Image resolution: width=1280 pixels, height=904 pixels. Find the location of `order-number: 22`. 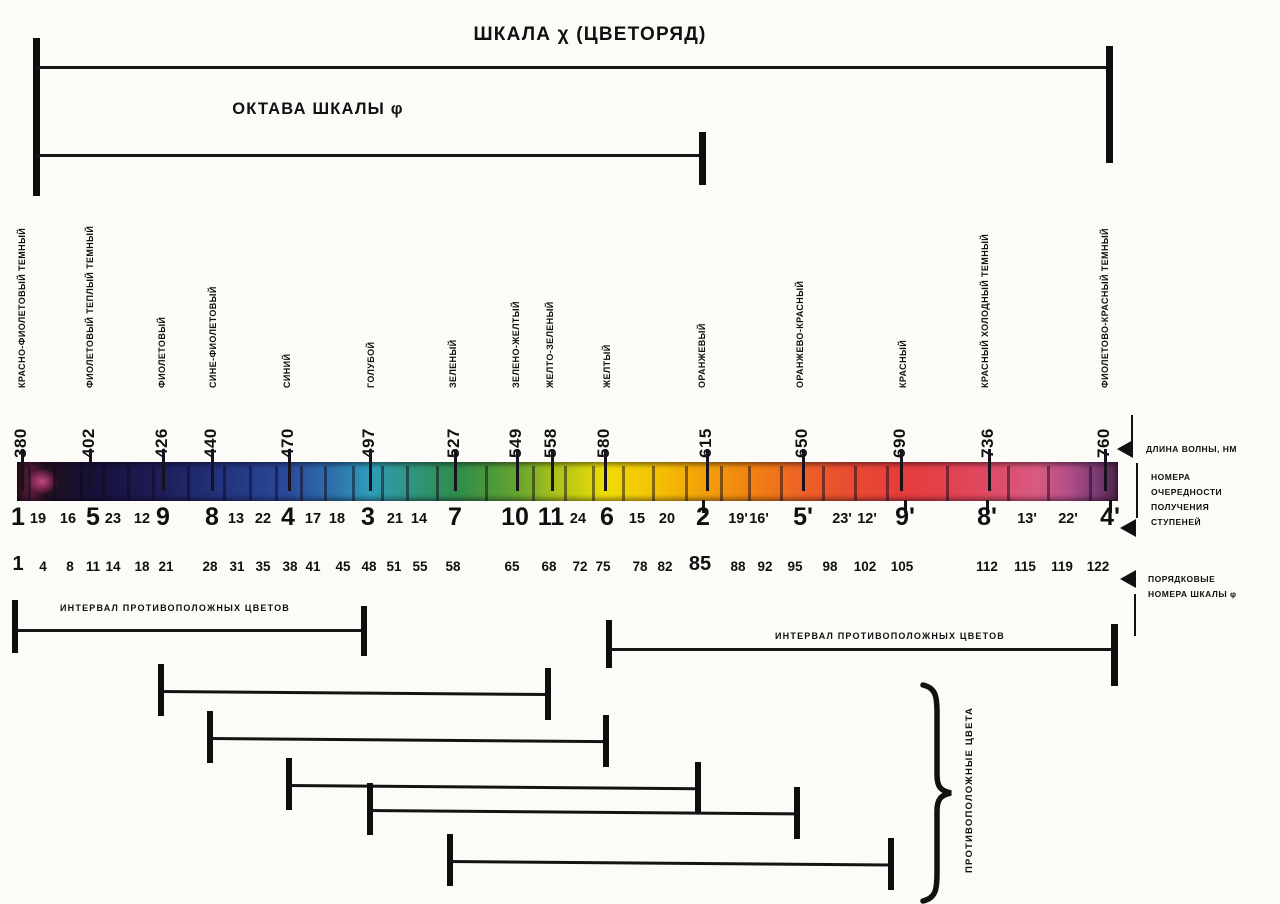

order-number: 22 is located at coordinates (263, 519).